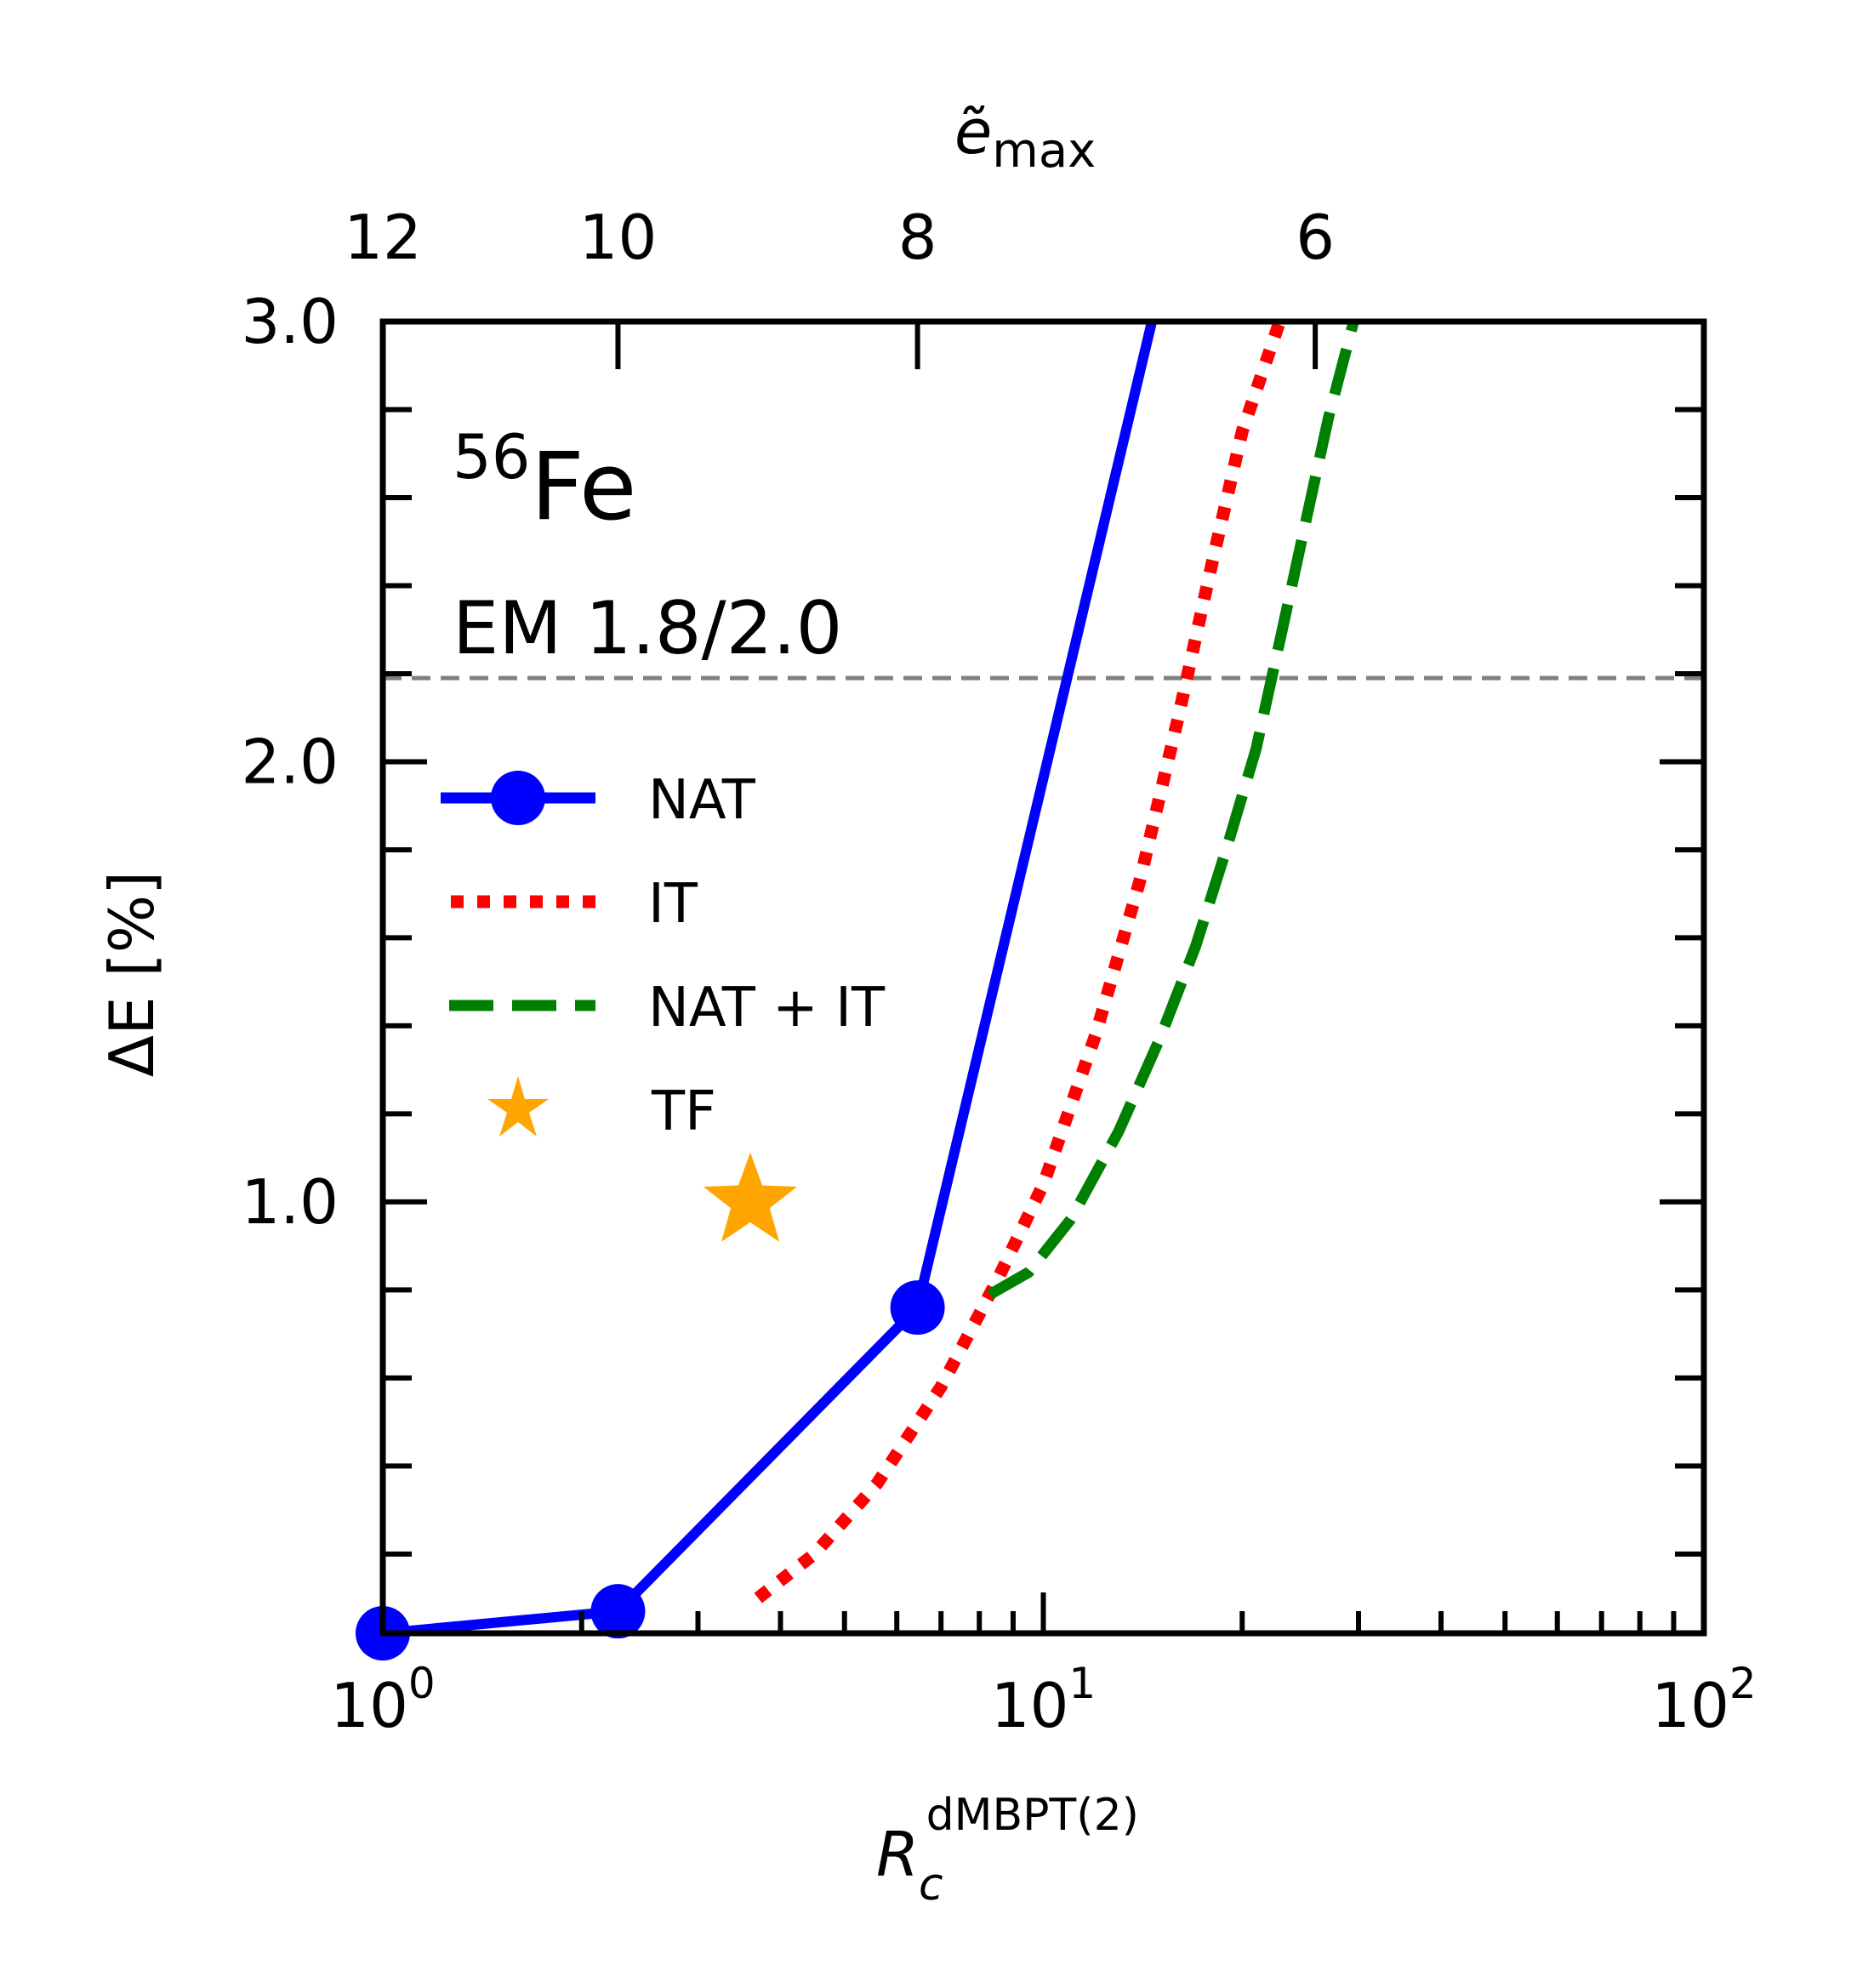  I want to click on top-axis-label-sub: max, so click(1044, 151).